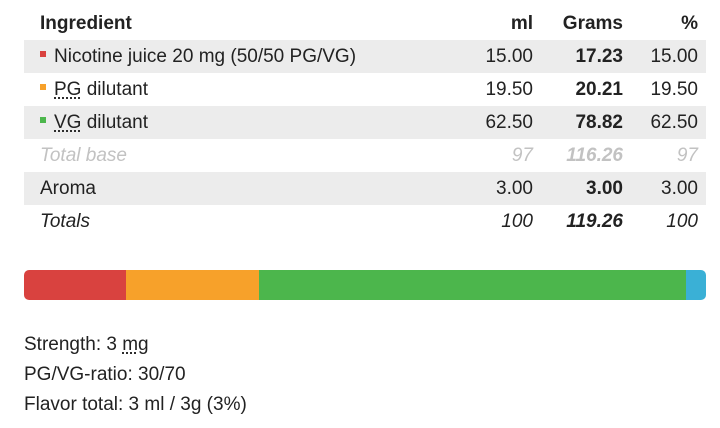  I want to click on strength-label: Strength: 3, so click(70, 344).